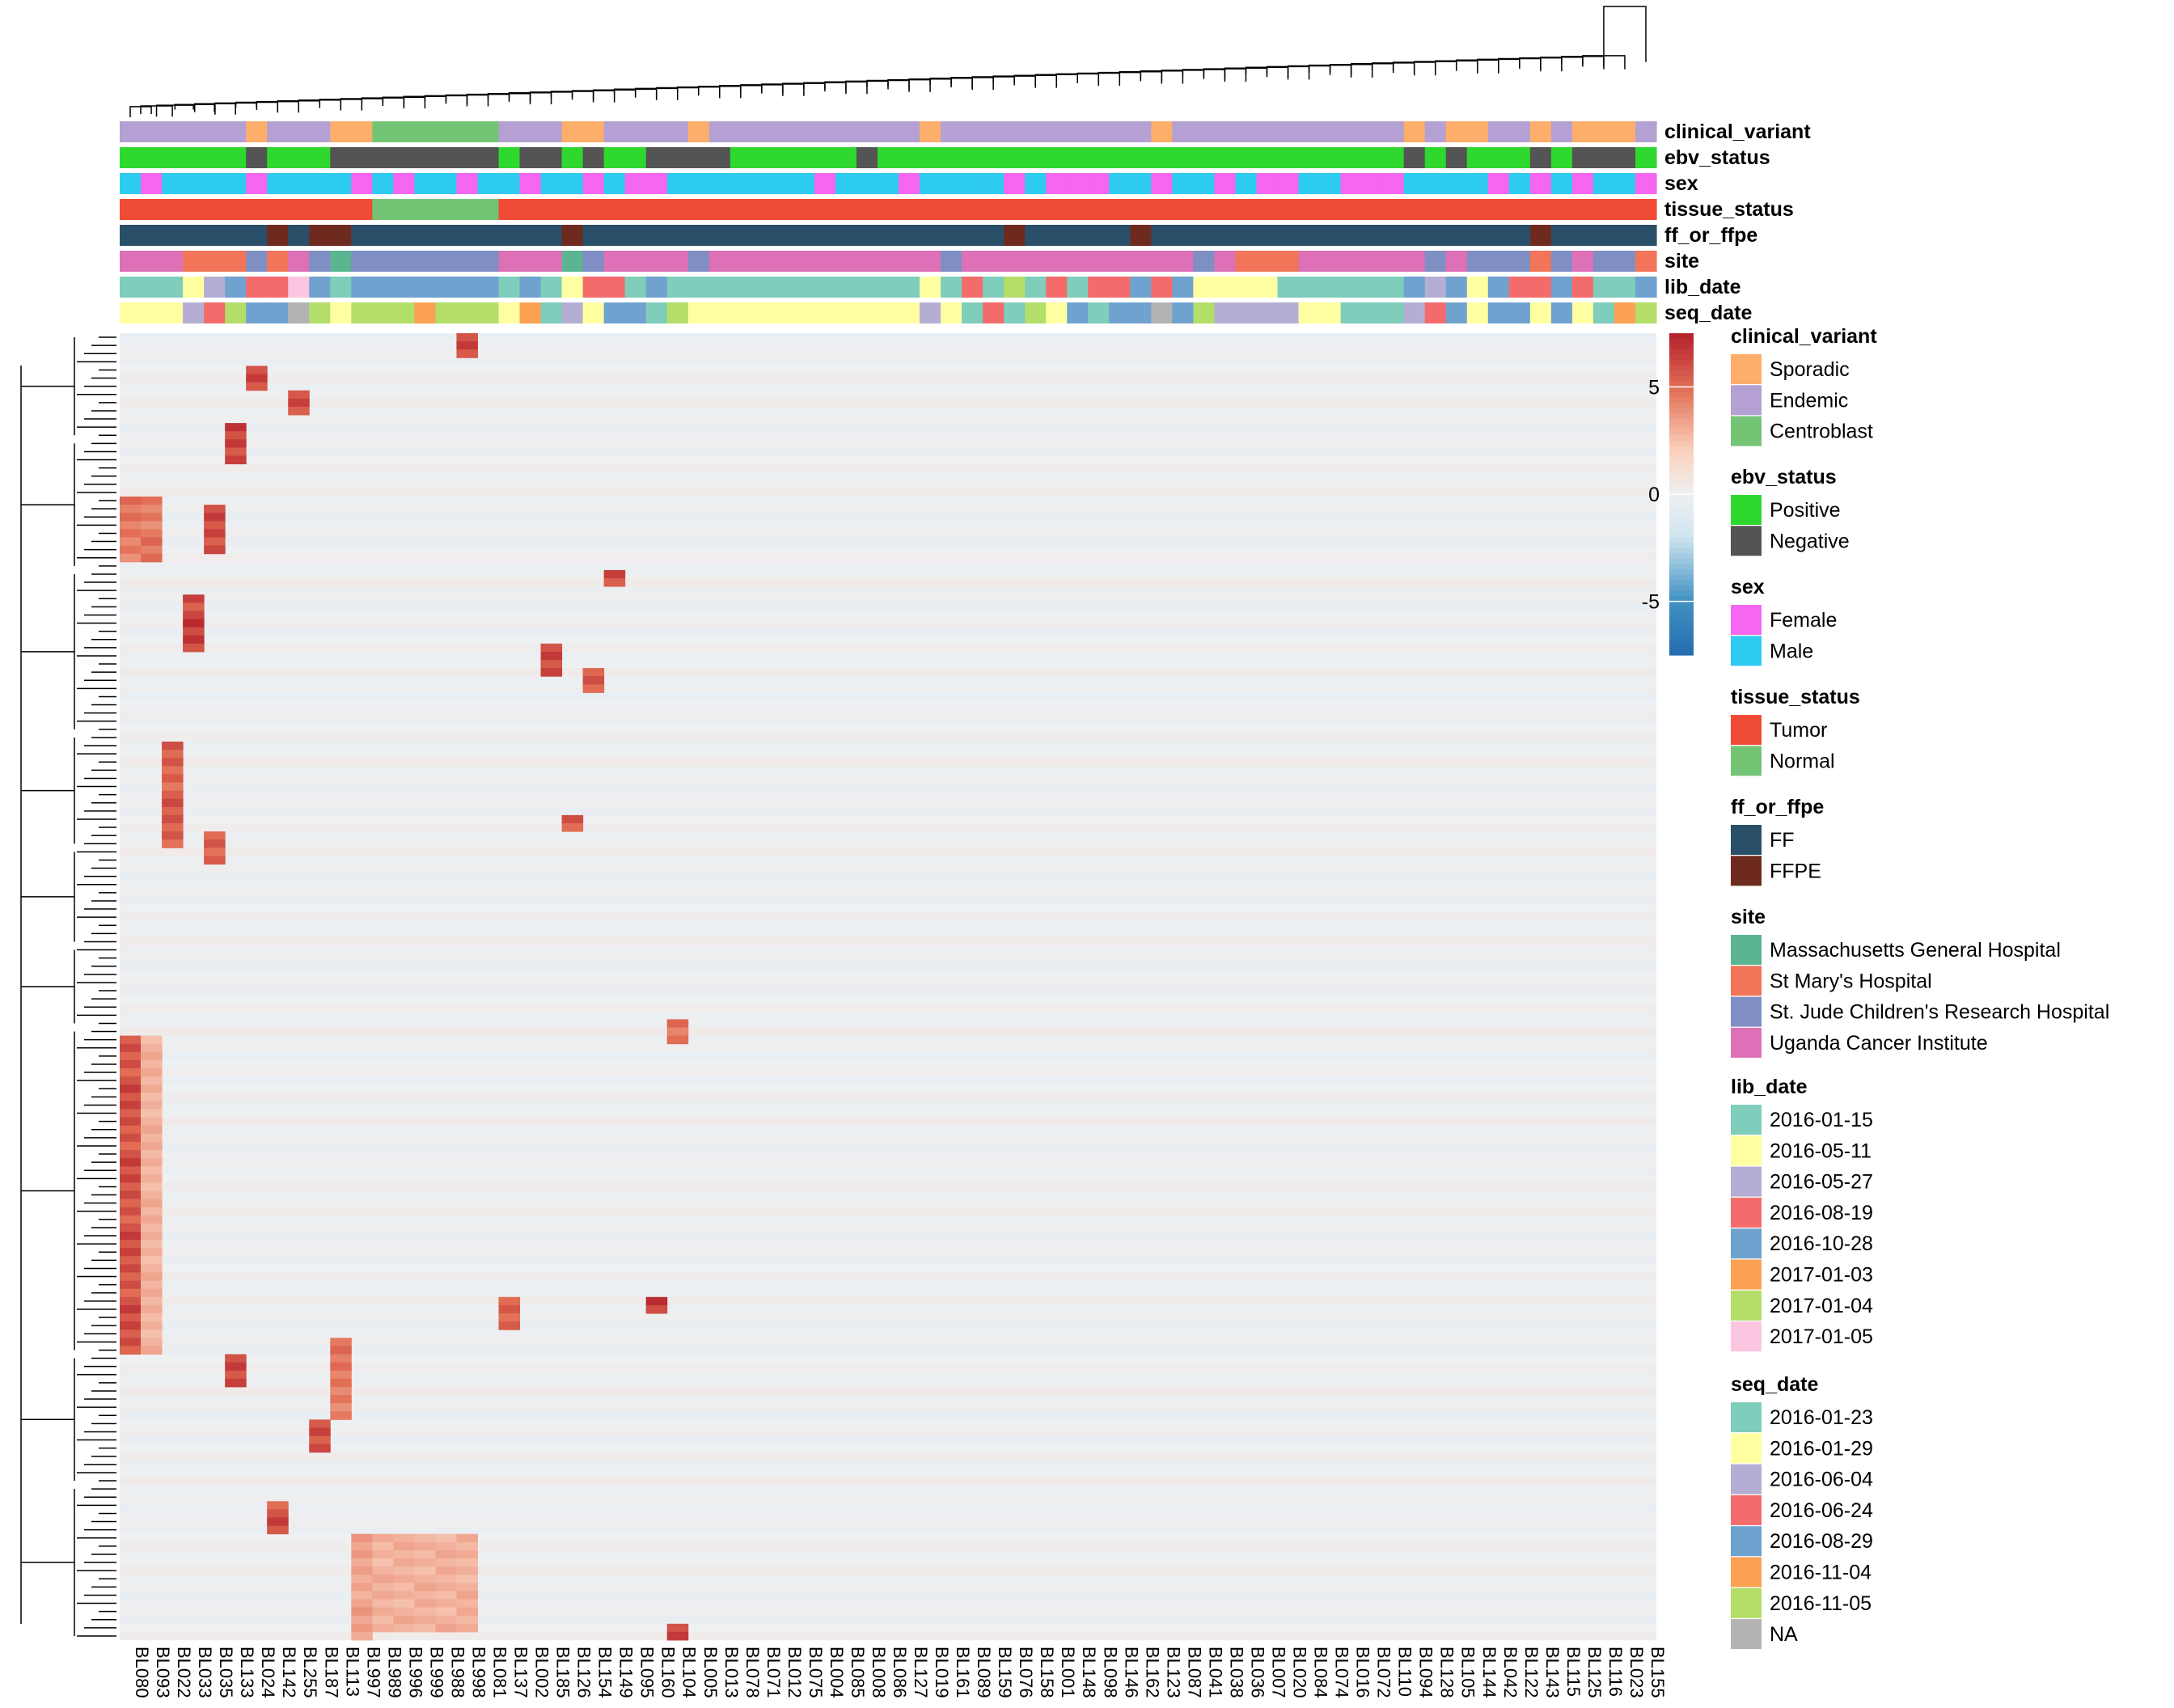 The image size is (2174, 1708). Describe the element at coordinates (1746, 1042) in the screenshot. I see `legend-swatch-site` at that location.